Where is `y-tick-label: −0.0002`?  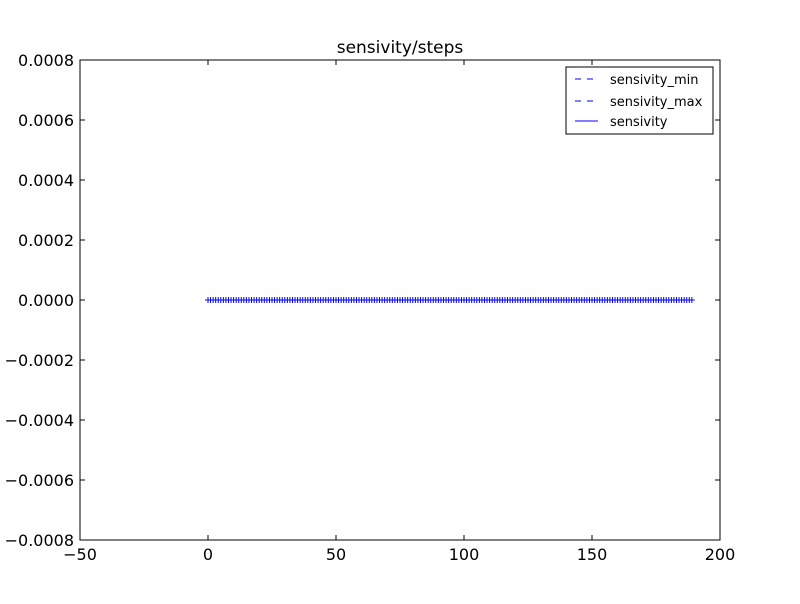 y-tick-label: −0.0002 is located at coordinates (39, 360).